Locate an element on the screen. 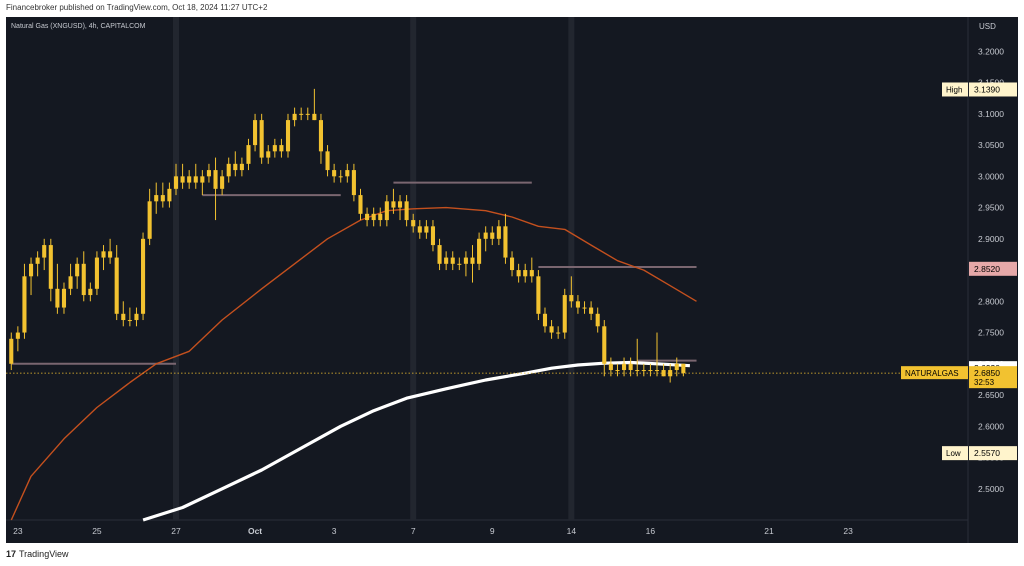  price-tick: 3.1000 is located at coordinates (991, 114).